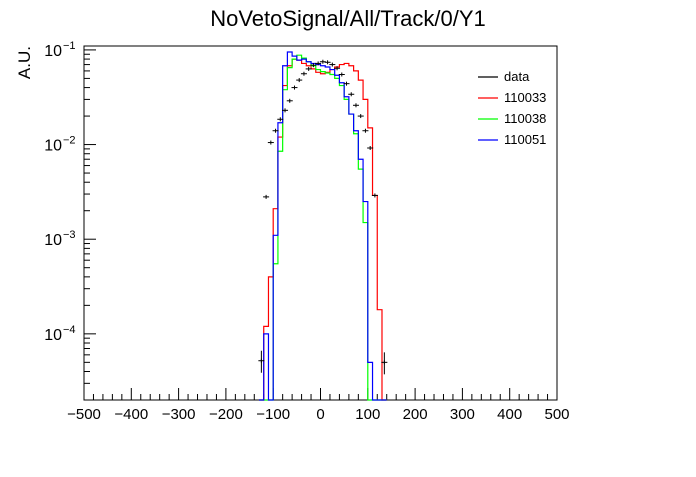 This screenshot has height=477, width=696. What do you see at coordinates (320, 414) in the screenshot?
I see `x-tick-label: 0` at bounding box center [320, 414].